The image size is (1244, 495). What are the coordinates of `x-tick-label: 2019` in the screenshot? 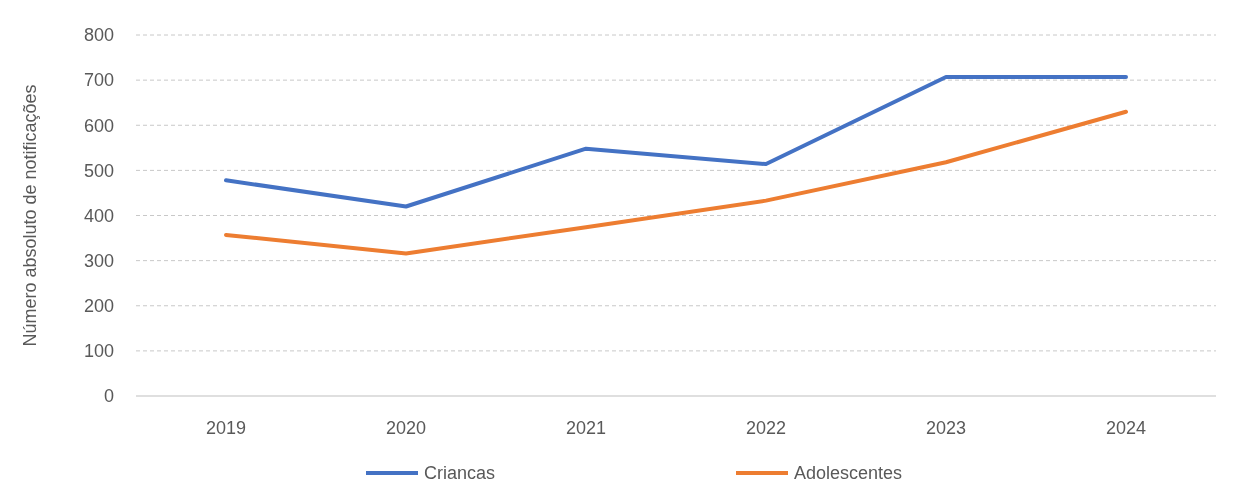 It's located at (226, 428).